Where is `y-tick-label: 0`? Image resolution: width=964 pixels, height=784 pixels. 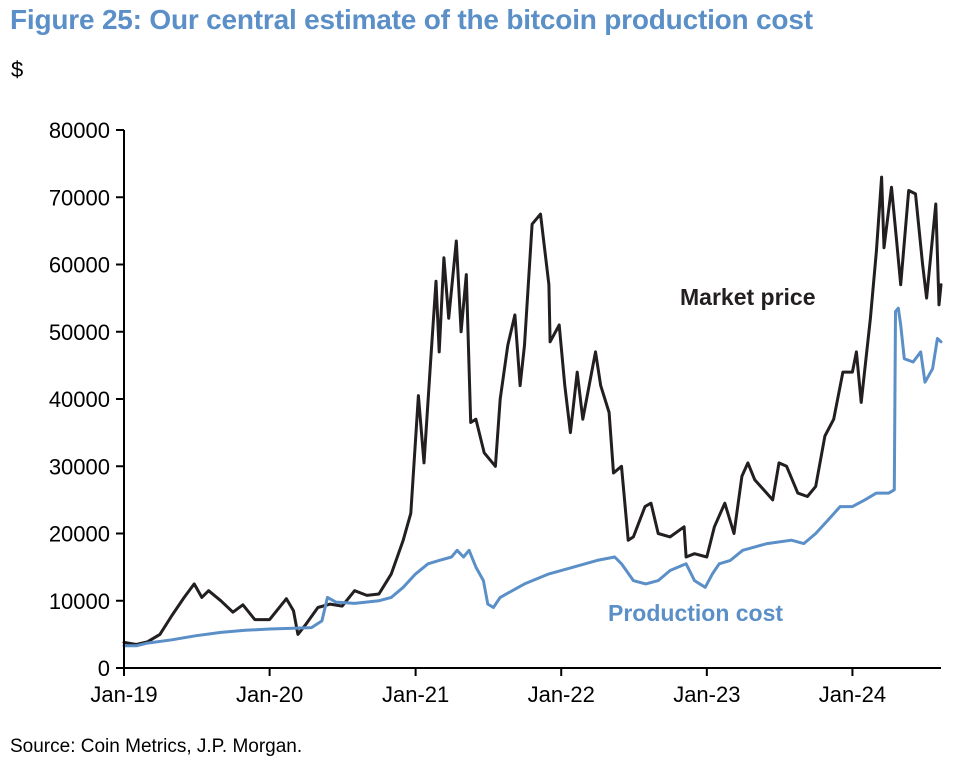
y-tick-label: 0 is located at coordinates (104, 668).